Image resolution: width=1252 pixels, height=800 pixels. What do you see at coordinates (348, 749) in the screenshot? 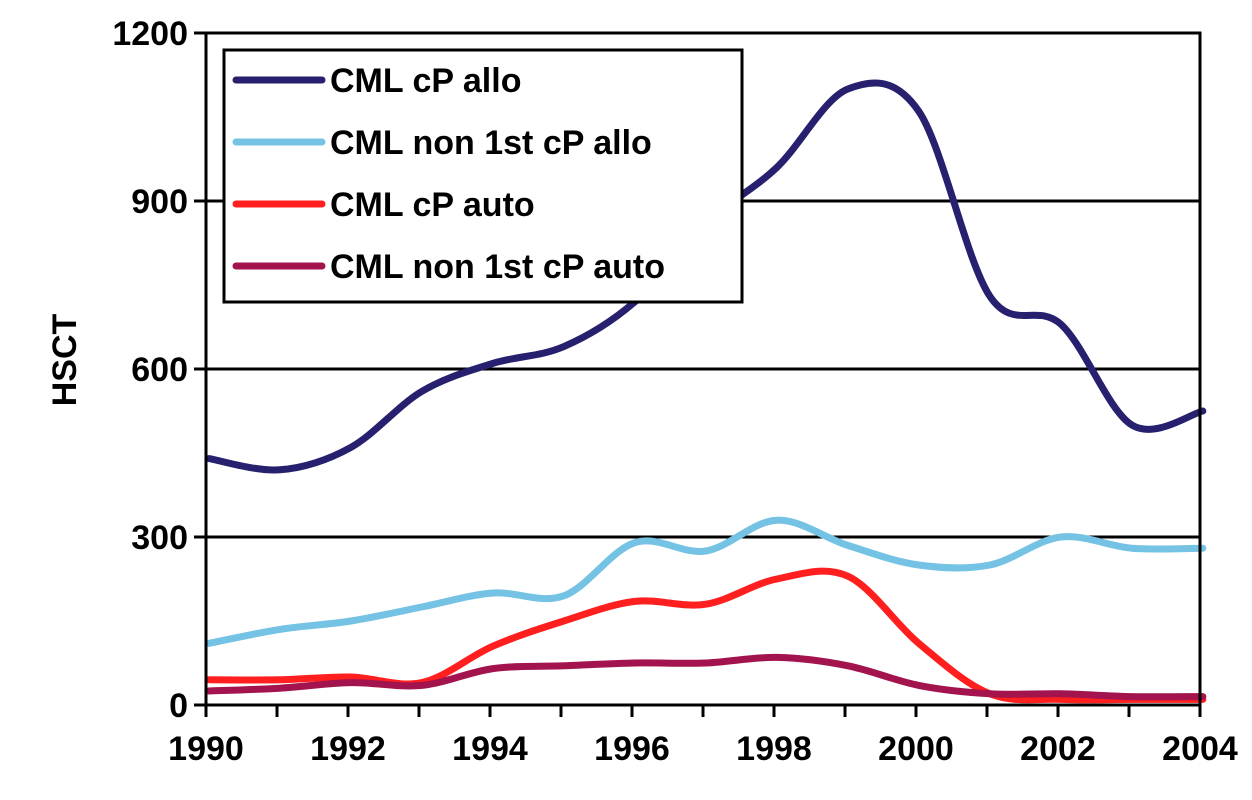
I see `x-tick-label: 1992` at bounding box center [348, 749].